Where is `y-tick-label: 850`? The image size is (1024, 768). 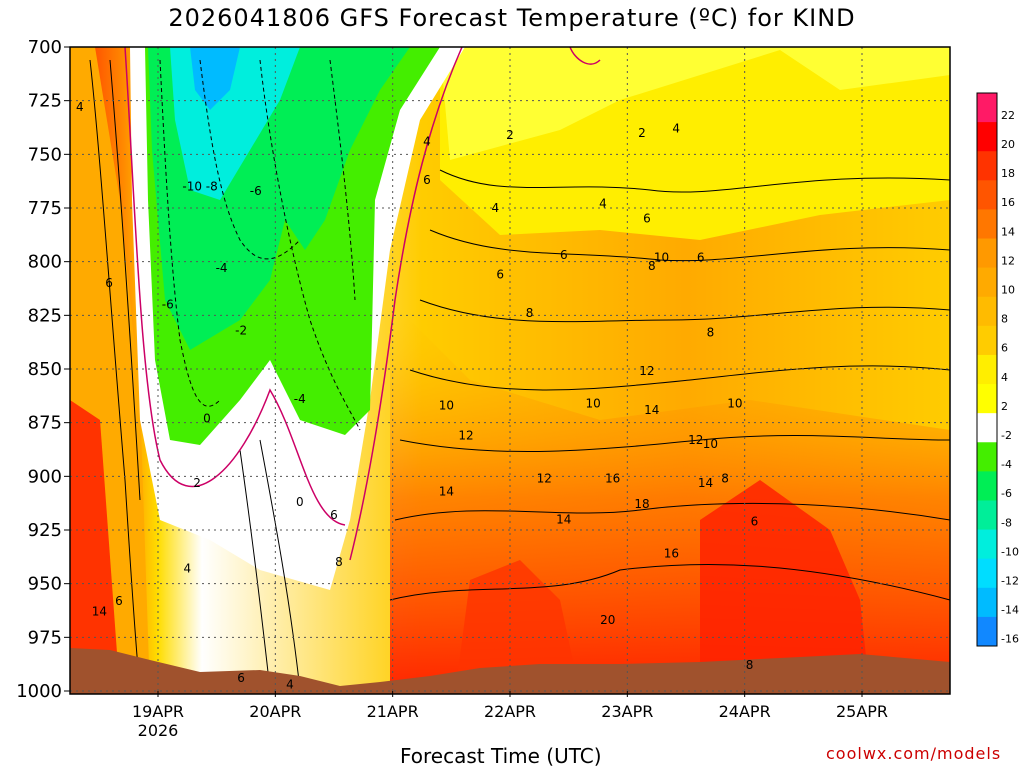 y-tick-label: 850 is located at coordinates (45, 369).